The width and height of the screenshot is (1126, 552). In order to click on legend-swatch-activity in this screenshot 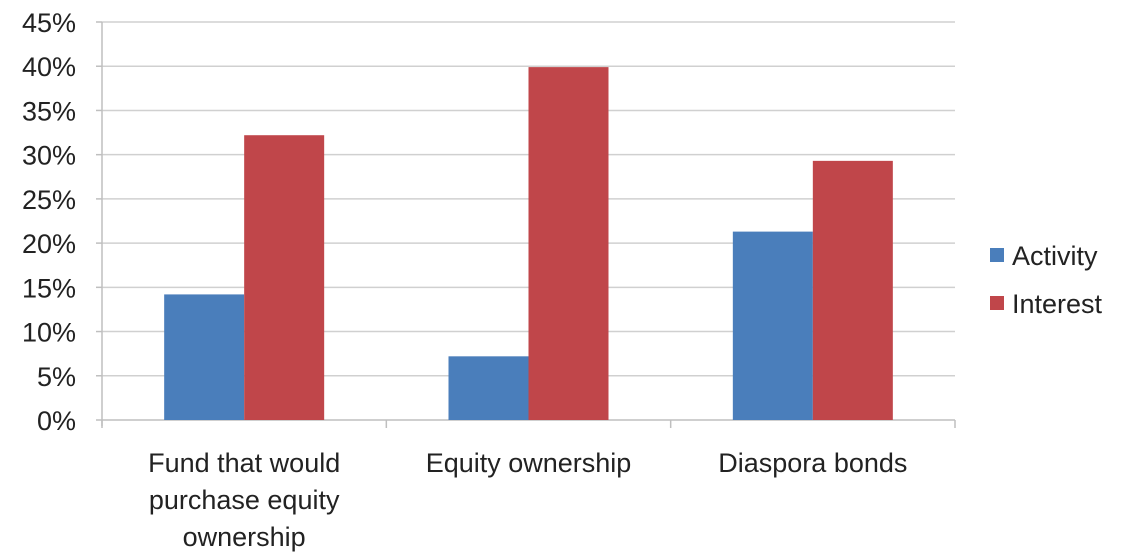, I will do `click(997, 255)`.